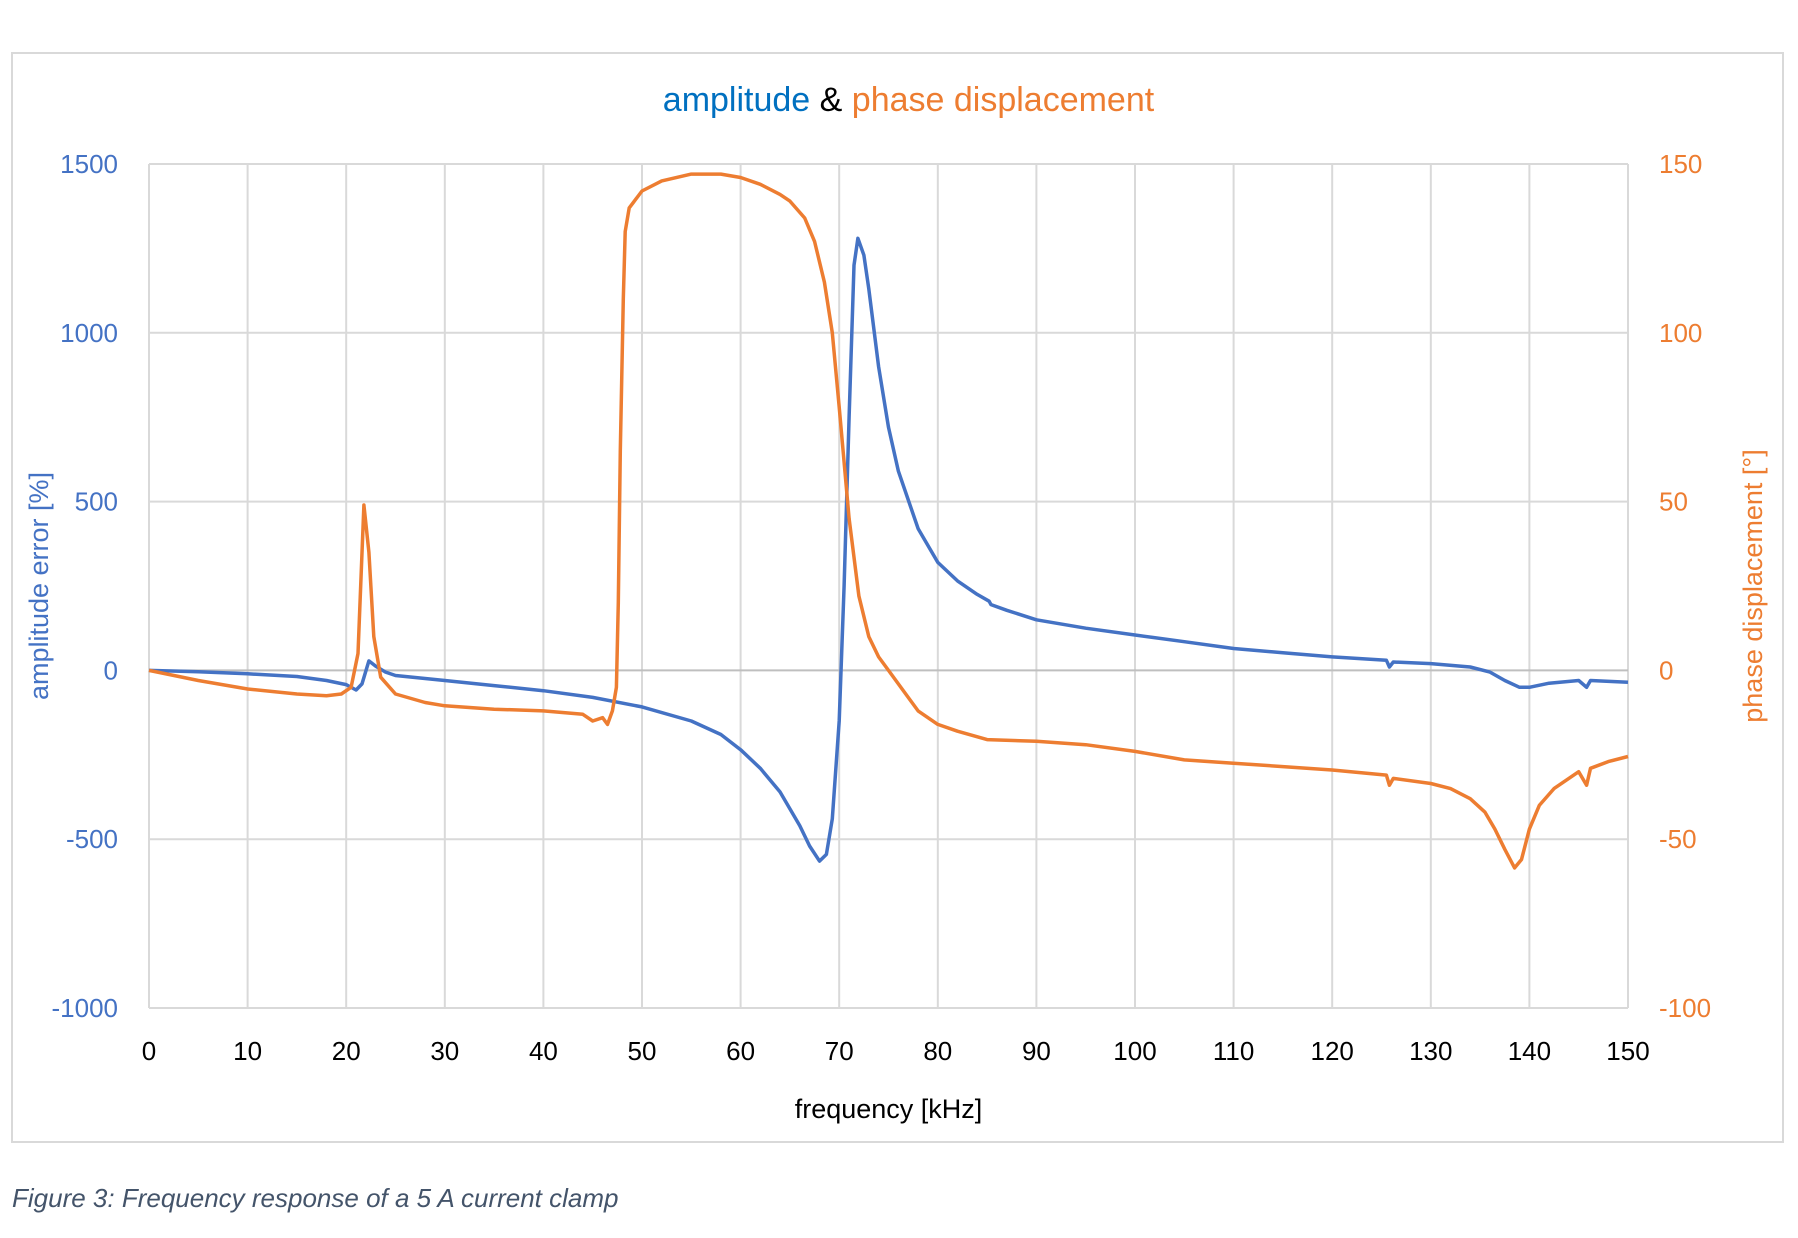 The width and height of the screenshot is (1798, 1238). What do you see at coordinates (39, 586) in the screenshot?
I see `y-left-axis-label: amplitude error [%]` at bounding box center [39, 586].